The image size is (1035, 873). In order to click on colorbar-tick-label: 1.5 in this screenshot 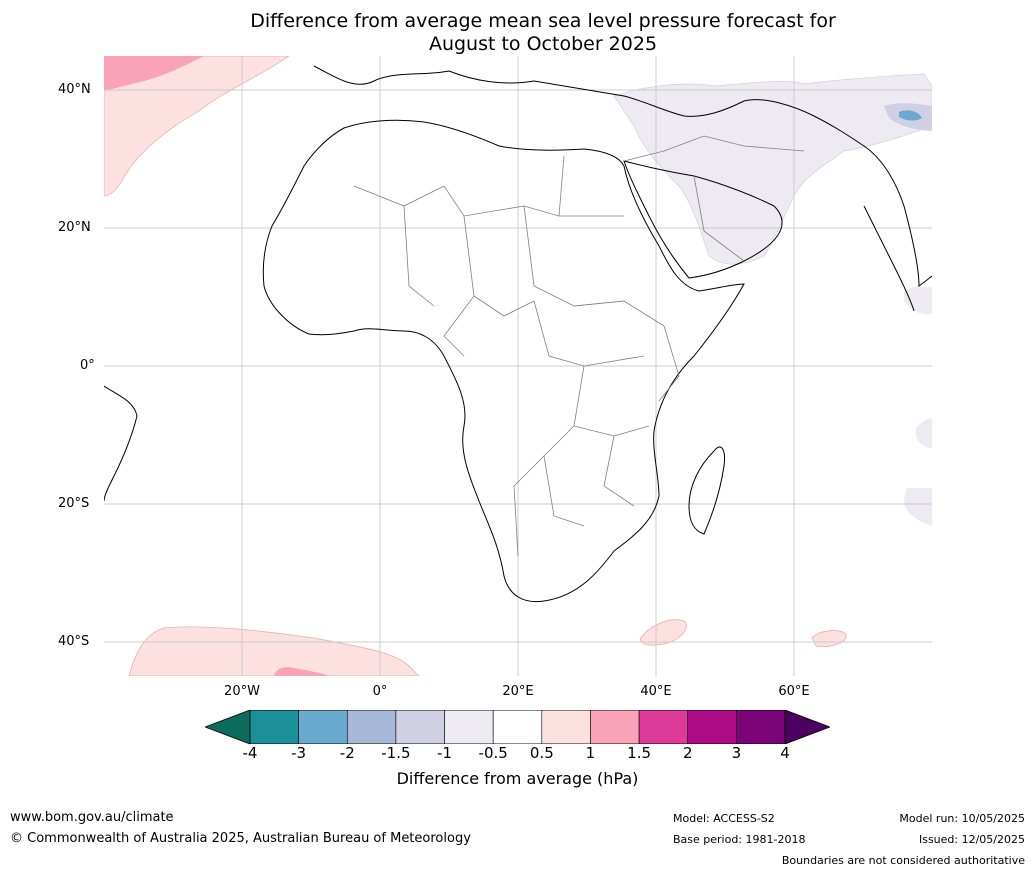, I will do `click(639, 753)`.